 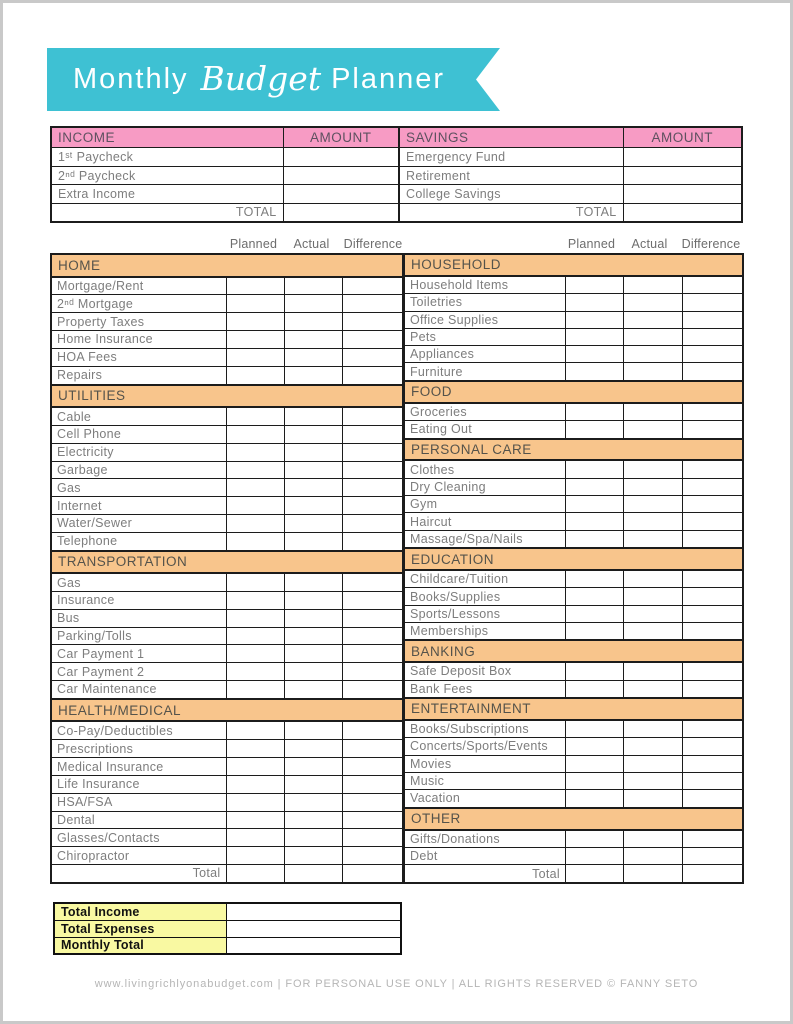 I want to click on expense-row: Water/Sewer, so click(x=227, y=523).